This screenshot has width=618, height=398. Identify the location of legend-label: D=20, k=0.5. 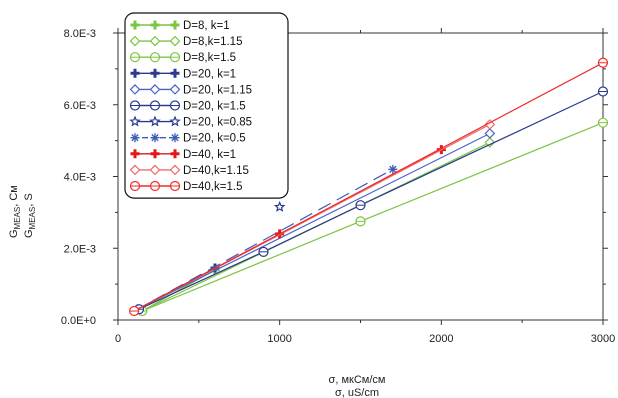
(214, 139).